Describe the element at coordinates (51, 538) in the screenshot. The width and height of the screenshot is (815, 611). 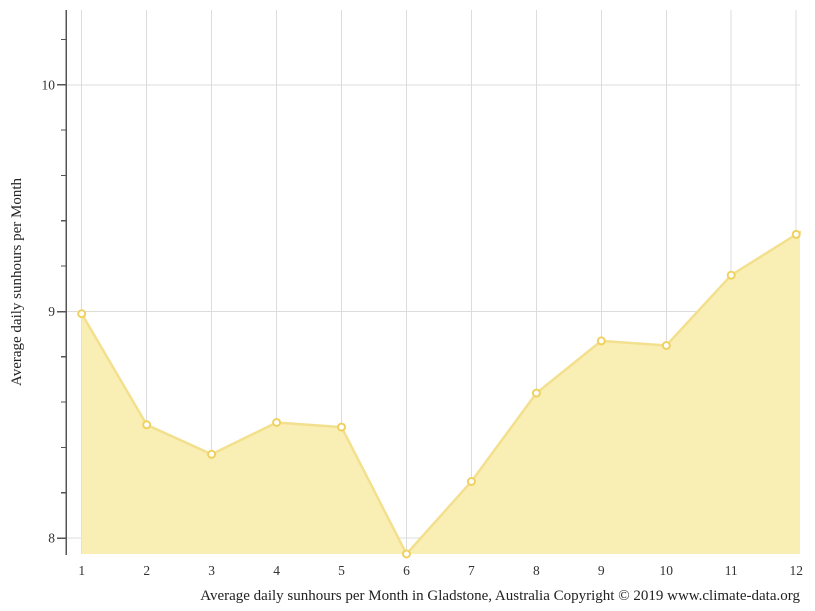
I see `y-tick-label: 8` at that location.